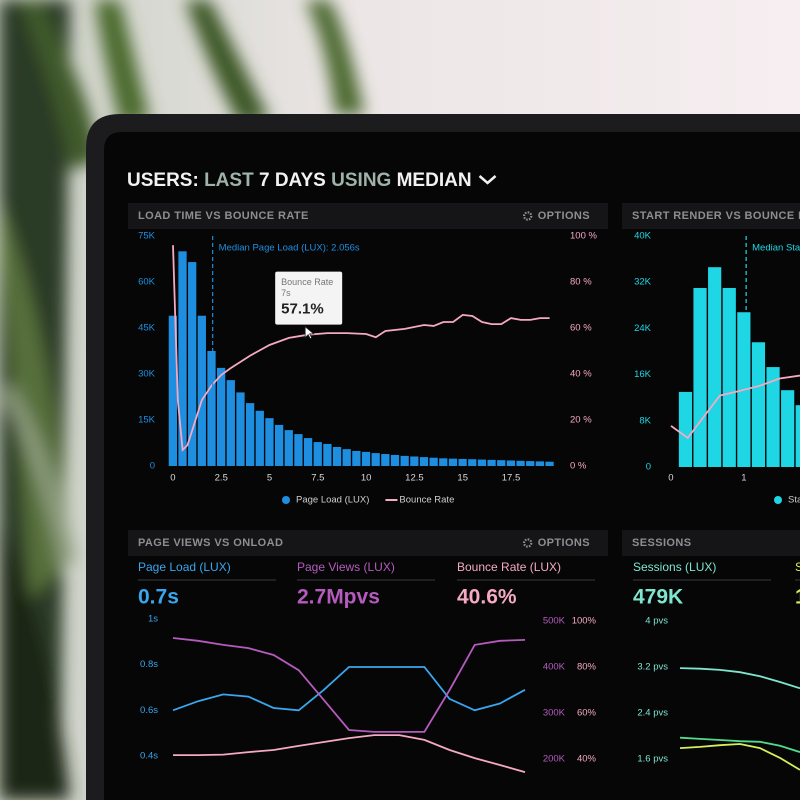 This screenshot has height=800, width=800. What do you see at coordinates (149, 710) in the screenshot?
I see `y-tick-label: 0.6s` at bounding box center [149, 710].